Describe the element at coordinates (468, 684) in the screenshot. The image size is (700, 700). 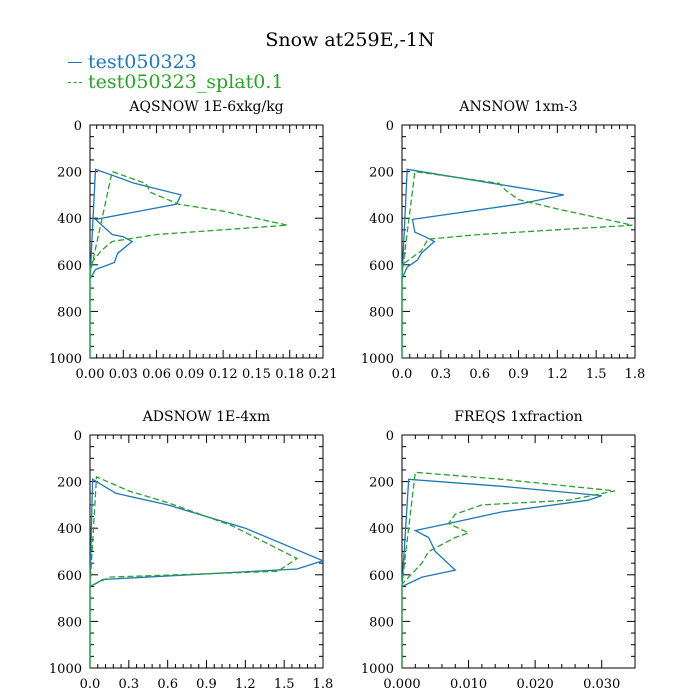
I see `panel-4-xtick-label: 0.010` at that location.